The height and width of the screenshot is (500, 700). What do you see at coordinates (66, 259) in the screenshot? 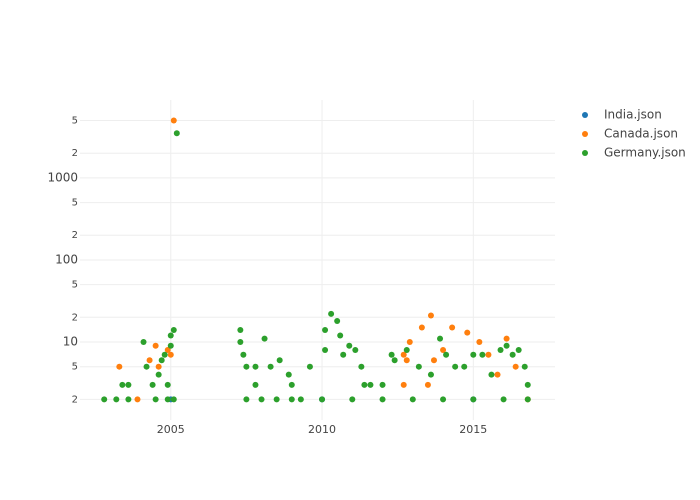
I see `y-tick-label: 100` at bounding box center [66, 259].